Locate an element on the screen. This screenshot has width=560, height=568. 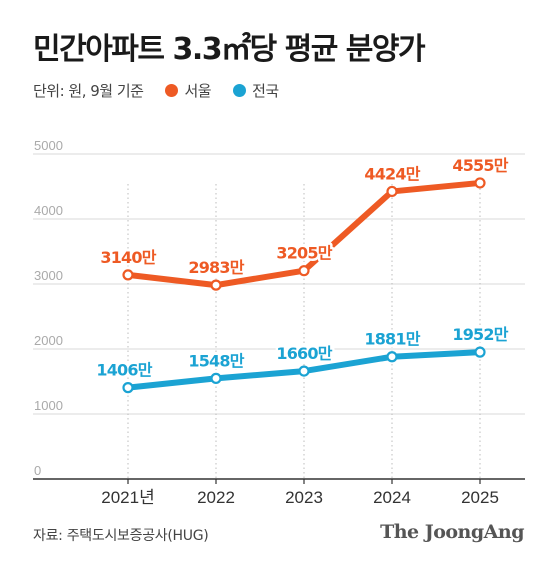
chart-title: 민간아파트 3.3㎡당 평균 분양가 is located at coordinates (229, 49).